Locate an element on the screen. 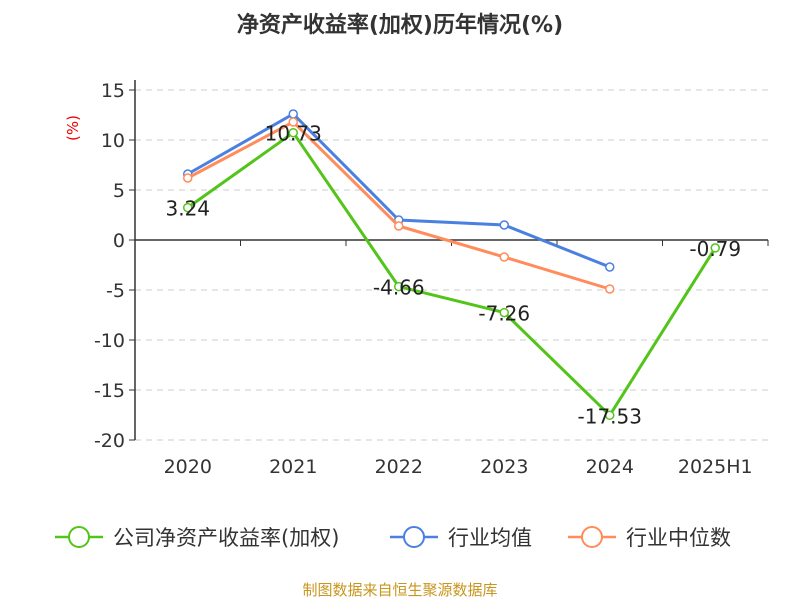 The image size is (800, 600). y-tick-label: -15 is located at coordinates (109, 391).